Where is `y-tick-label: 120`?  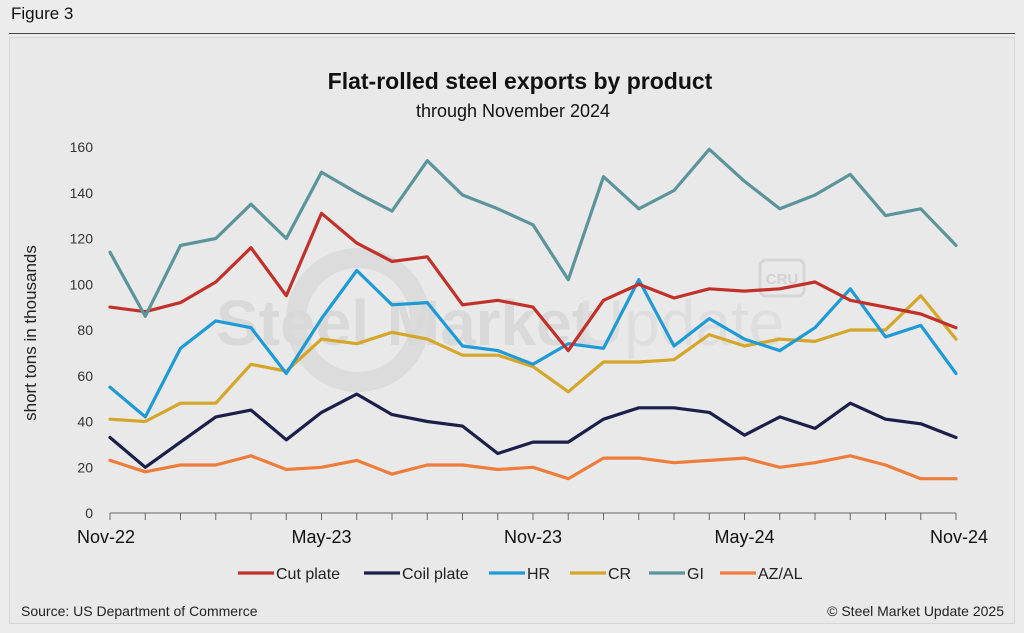
y-tick-label: 120 is located at coordinates (82, 239).